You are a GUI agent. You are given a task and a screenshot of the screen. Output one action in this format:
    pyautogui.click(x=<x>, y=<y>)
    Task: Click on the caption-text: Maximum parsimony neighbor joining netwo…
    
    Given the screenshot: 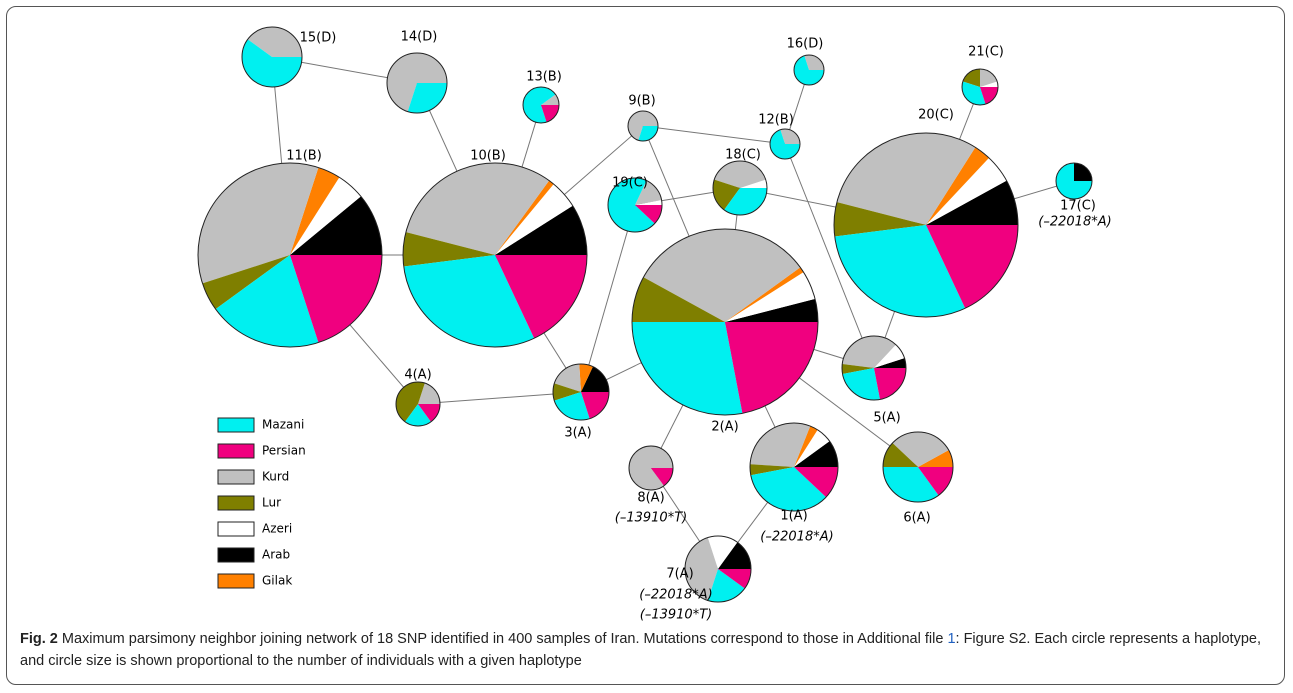 What is the action you would take?
    pyautogui.click(x=502, y=639)
    